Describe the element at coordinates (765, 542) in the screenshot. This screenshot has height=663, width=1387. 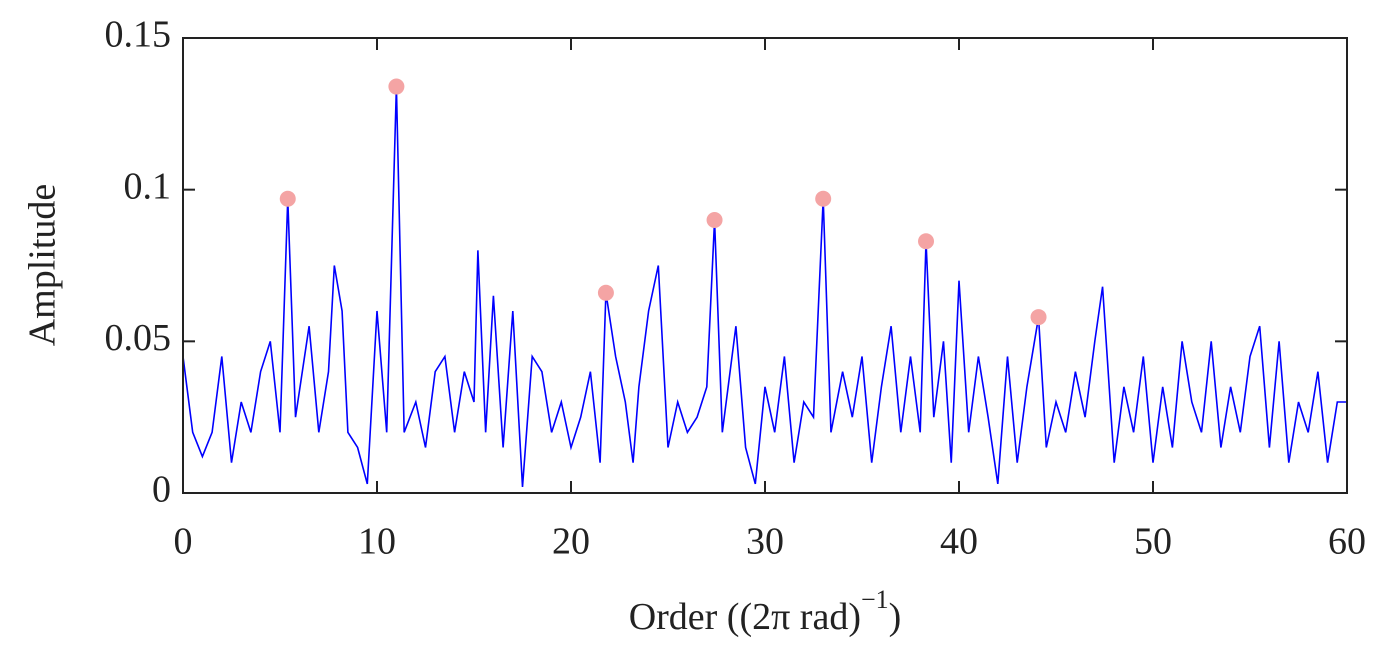
I see `x-tick-label: 30` at that location.